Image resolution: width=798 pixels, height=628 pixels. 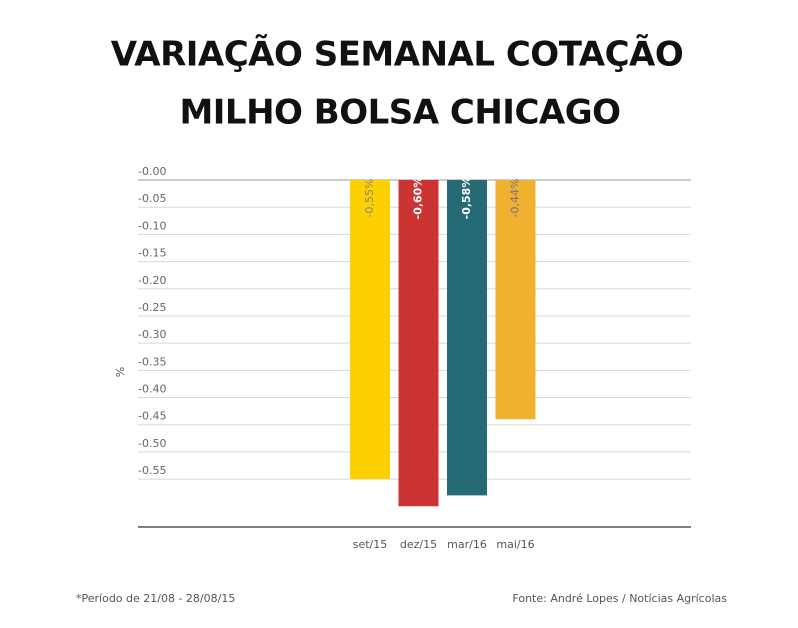 I want to click on x-tick-label: mai/16, so click(x=515, y=544).